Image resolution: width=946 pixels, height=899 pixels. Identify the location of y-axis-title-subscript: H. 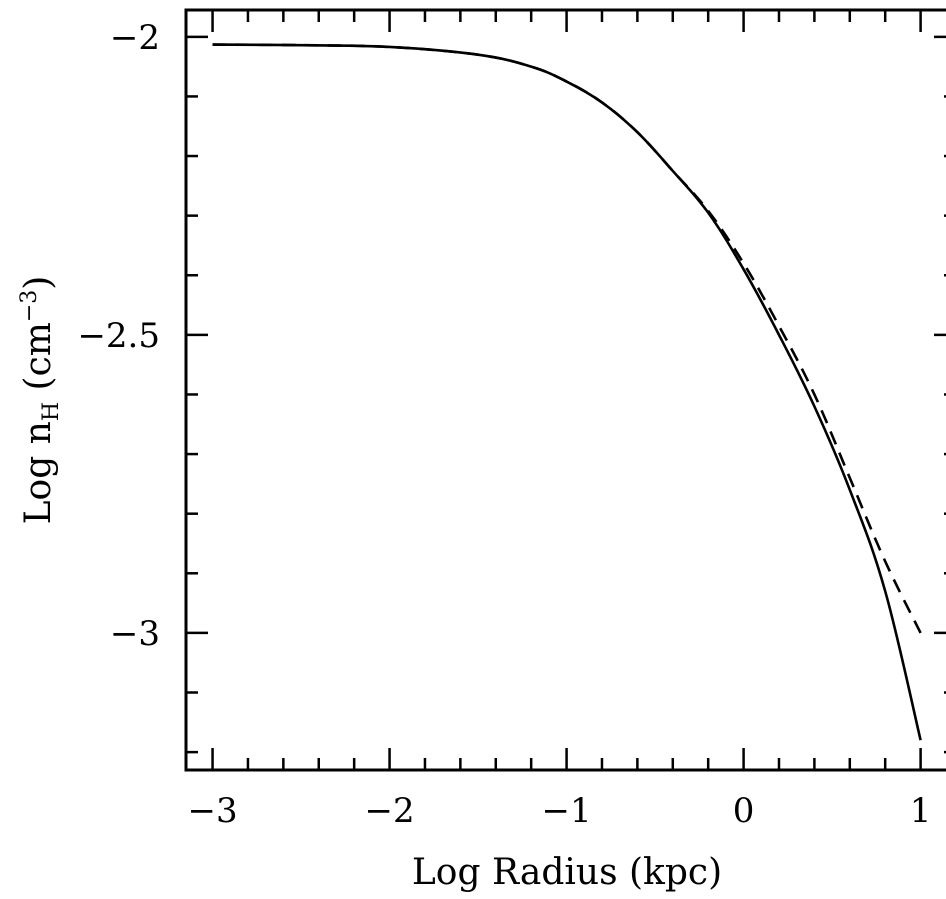
(51, 411).